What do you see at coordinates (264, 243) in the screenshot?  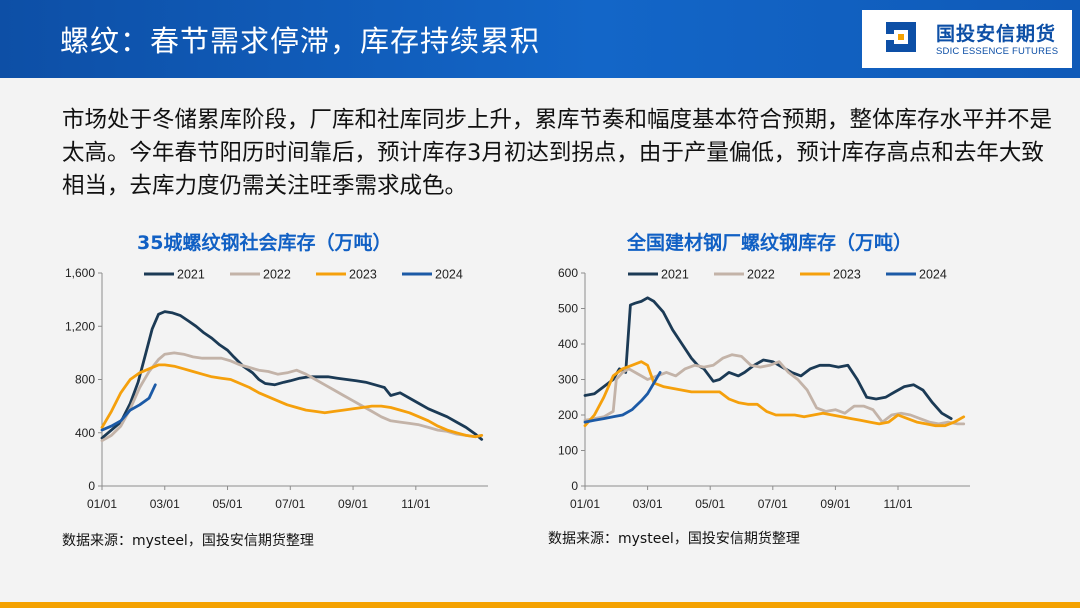 I see `chart-title-social-inventory: 35城螺纹钢社会库存（万吨）` at bounding box center [264, 243].